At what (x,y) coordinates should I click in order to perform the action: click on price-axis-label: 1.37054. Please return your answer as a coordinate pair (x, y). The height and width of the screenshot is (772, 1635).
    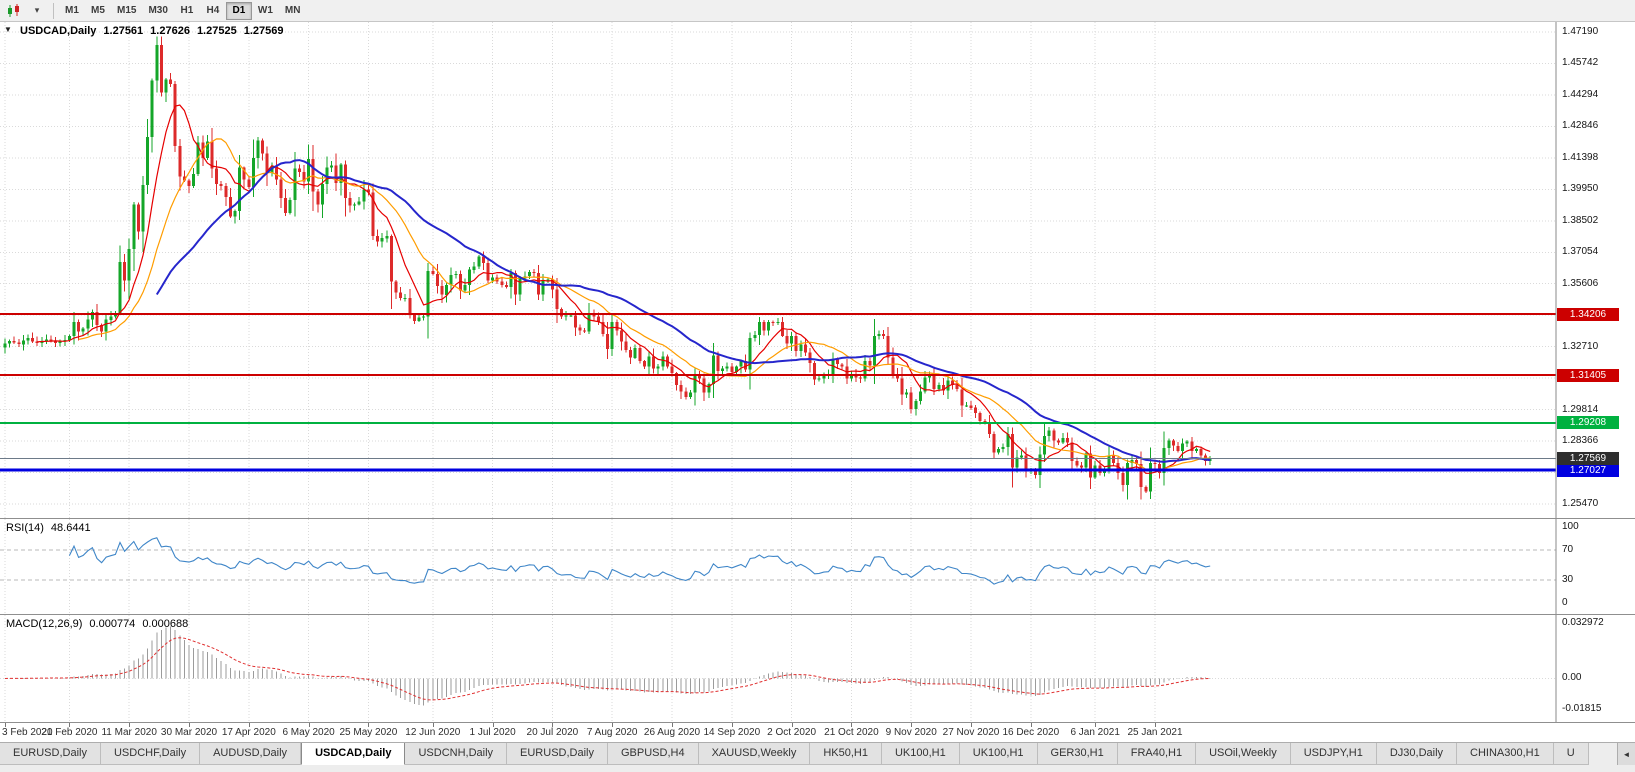
    Looking at the image, I should click on (1580, 252).